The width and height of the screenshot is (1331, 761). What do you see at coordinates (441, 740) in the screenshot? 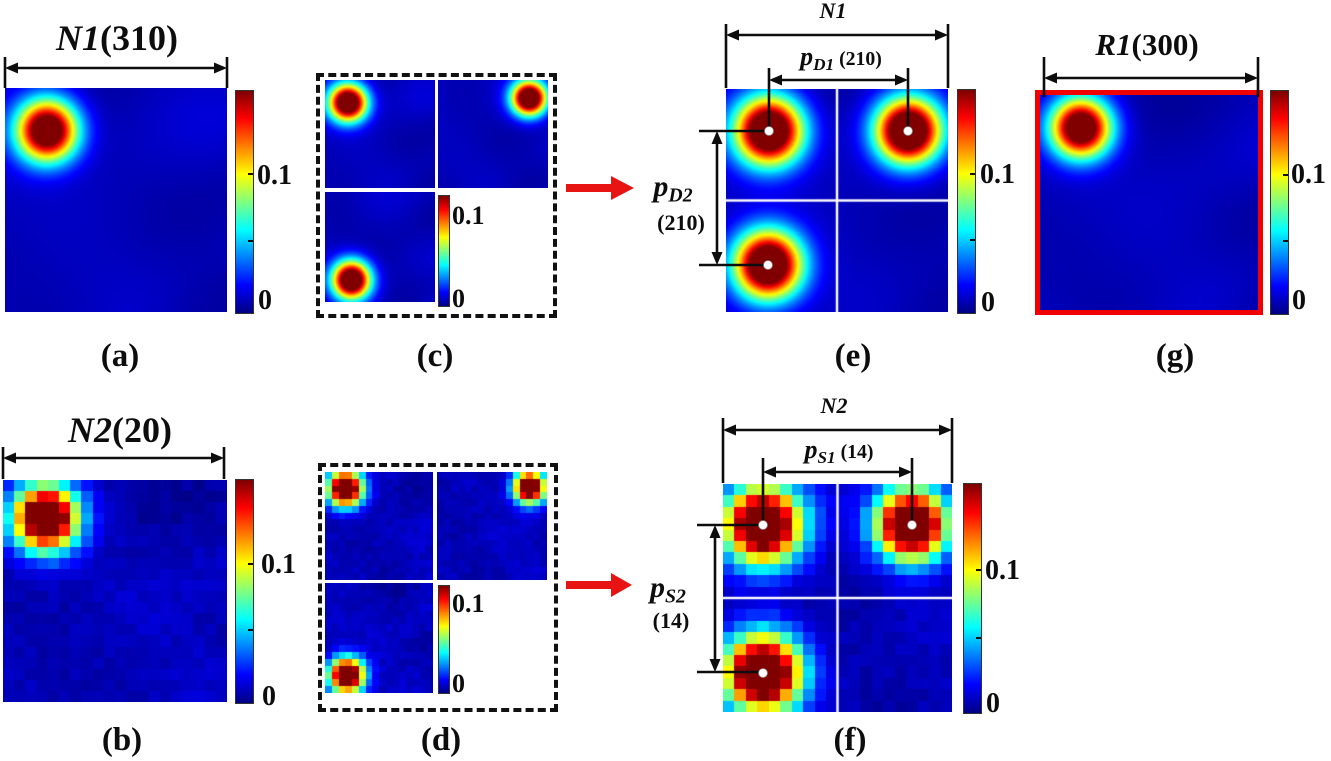
I see `caption-d: (d)` at bounding box center [441, 740].